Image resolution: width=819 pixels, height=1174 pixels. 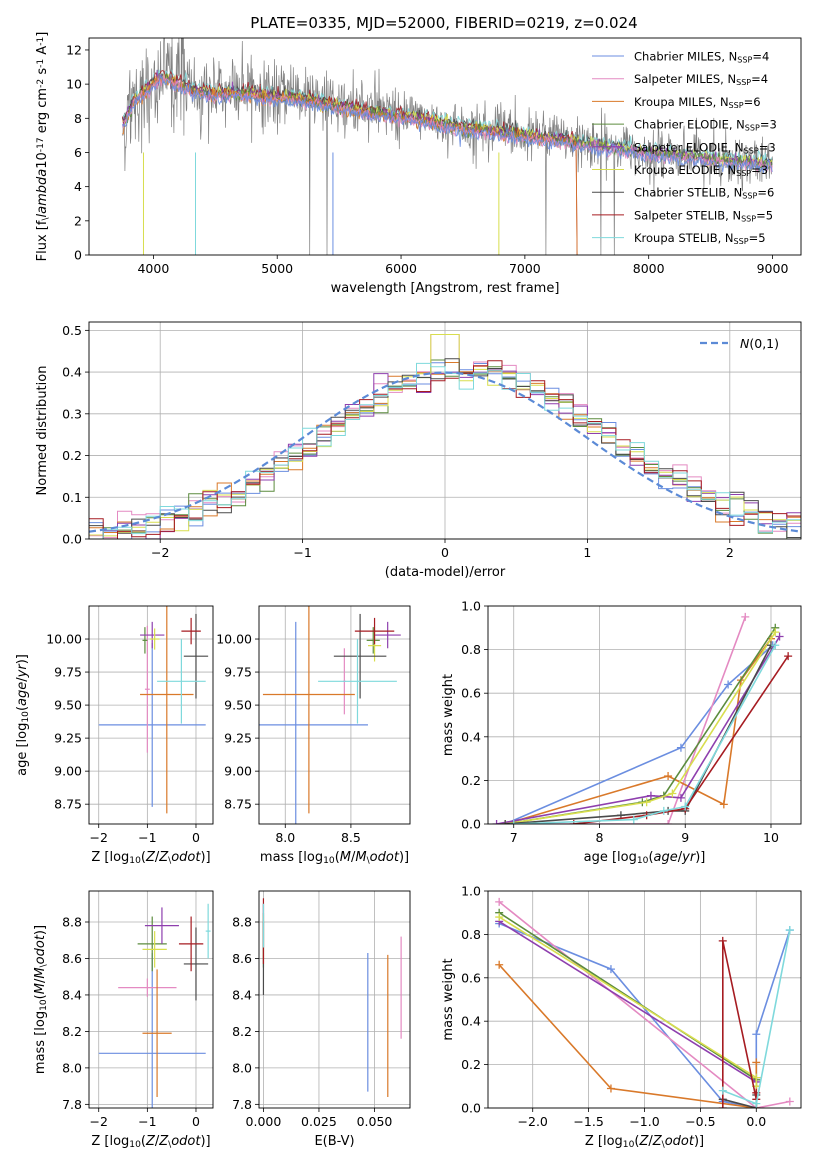 I want to click on residuals-ylabel: Normed distribution, so click(x=42, y=431).